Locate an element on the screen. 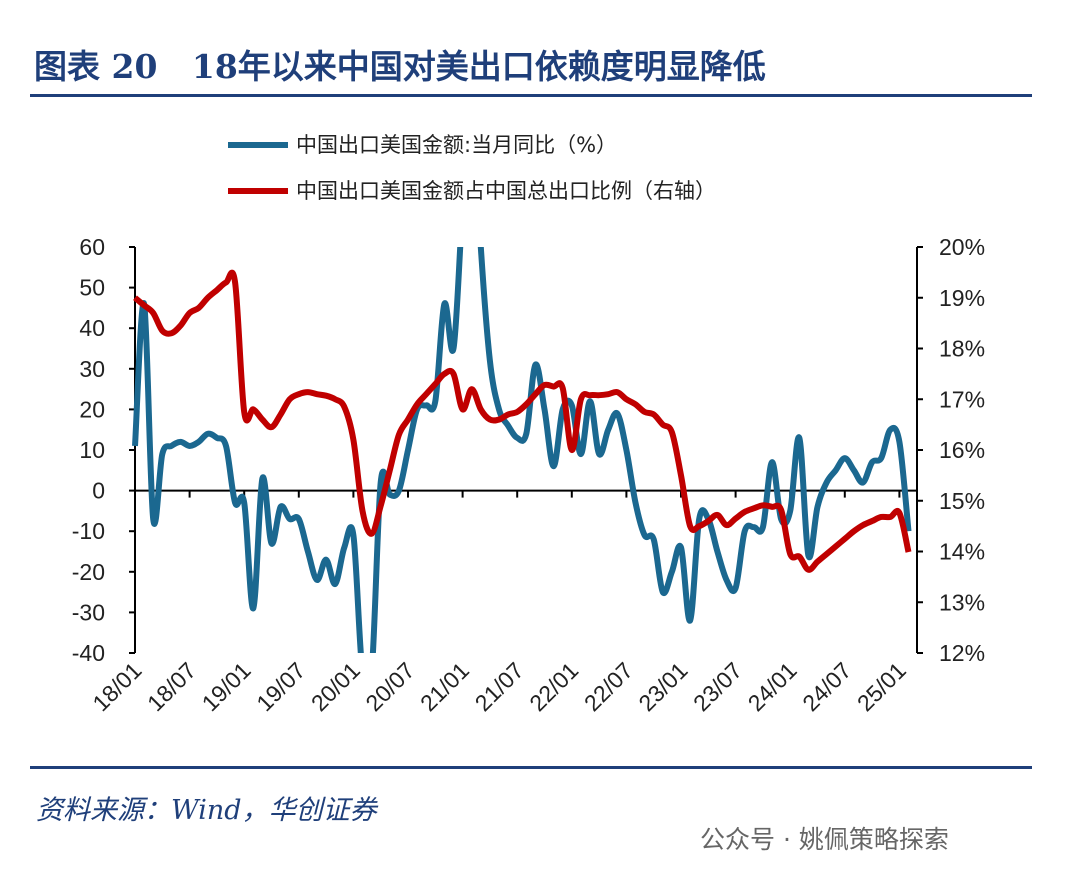 The width and height of the screenshot is (1080, 880). x-tick-label: 21/07 is located at coordinates (499, 686).